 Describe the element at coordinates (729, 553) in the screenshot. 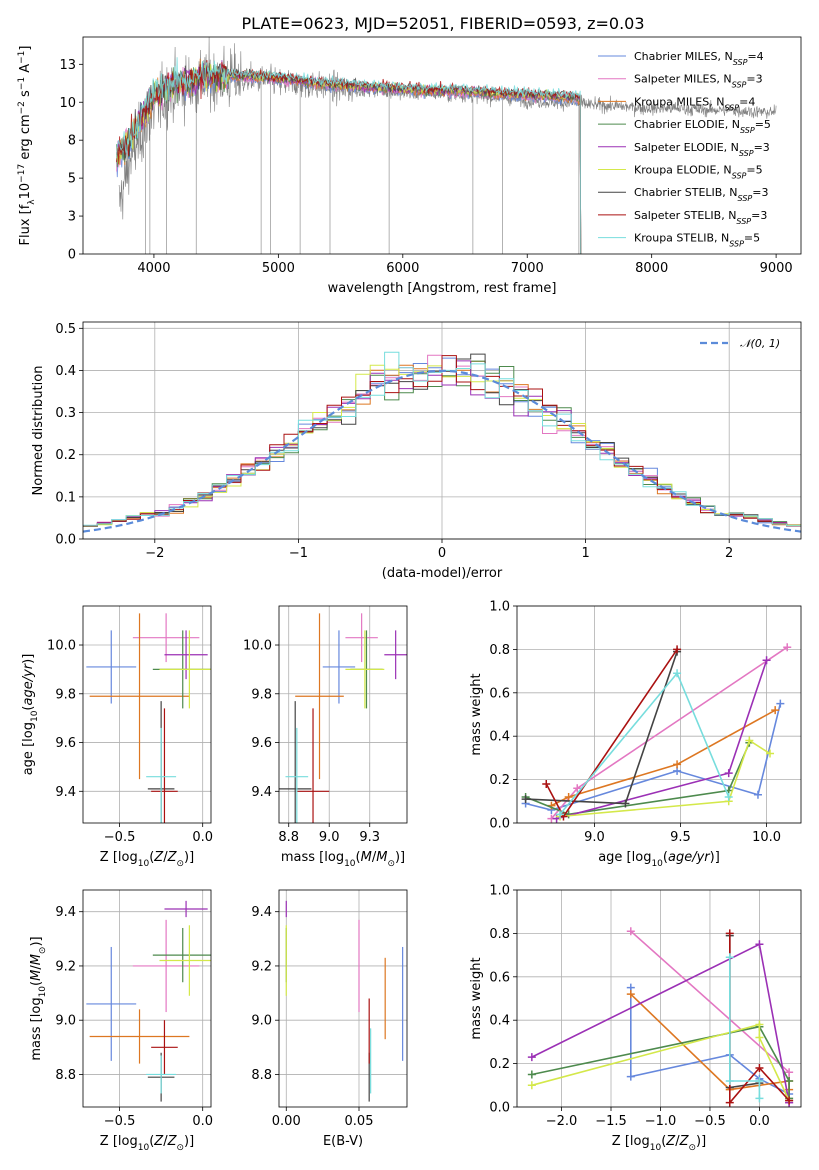

I see `x-tick-label: 2` at that location.